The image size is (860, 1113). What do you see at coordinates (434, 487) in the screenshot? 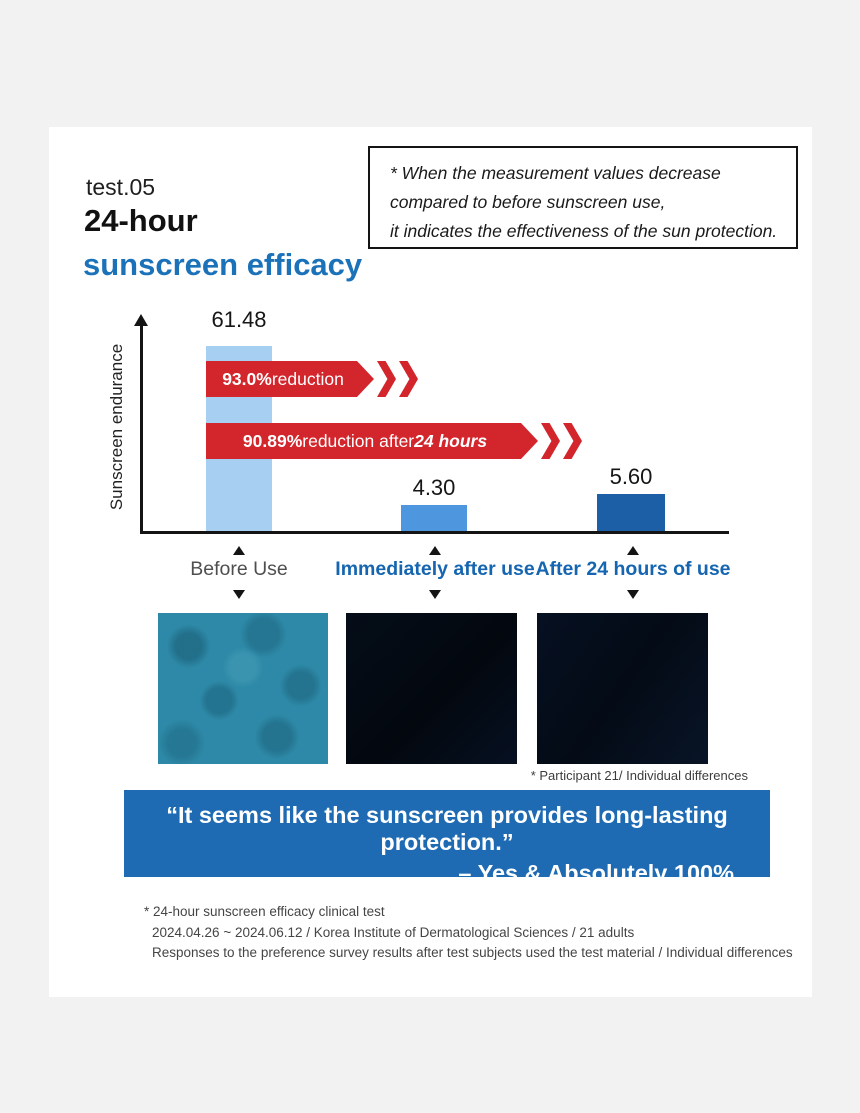
I see `bar-value-label: 4.30` at bounding box center [434, 487].